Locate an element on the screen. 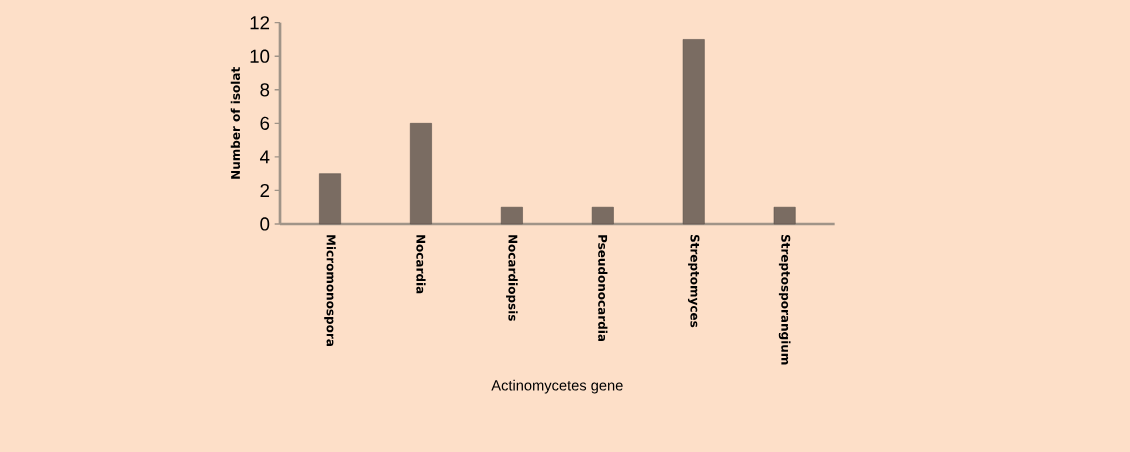  x-axis-title: Actinomycetes gene is located at coordinates (557, 386).